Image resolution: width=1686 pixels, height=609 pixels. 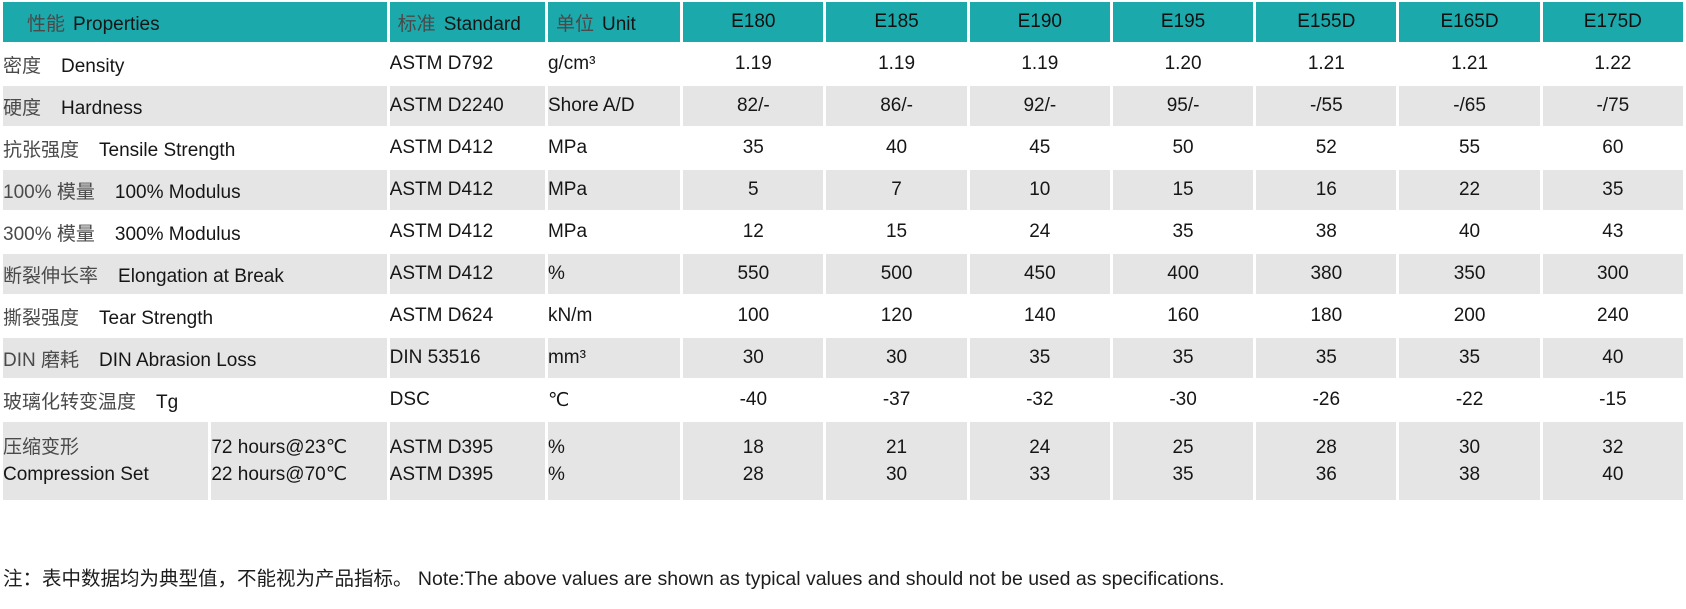 What do you see at coordinates (614, 106) in the screenshot?
I see `unit-cell: Shore A/D` at bounding box center [614, 106].